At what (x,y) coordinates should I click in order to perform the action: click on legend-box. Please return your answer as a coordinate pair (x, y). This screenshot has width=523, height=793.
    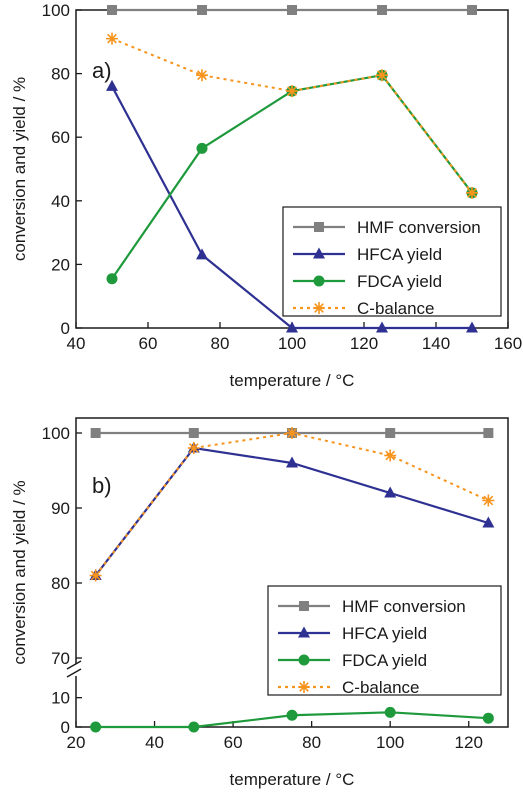
    Looking at the image, I should click on (392, 261).